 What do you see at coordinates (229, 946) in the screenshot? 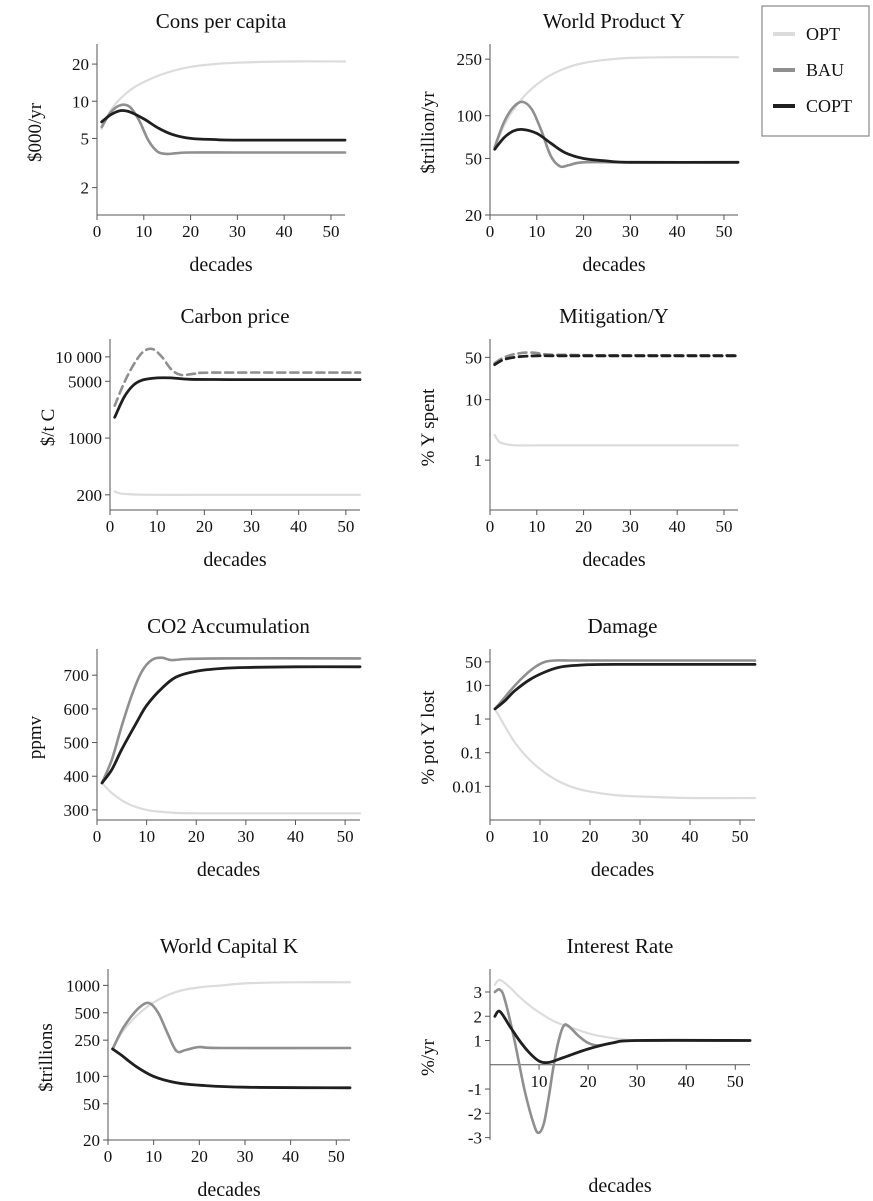
I see `chart-title: World Capital K` at bounding box center [229, 946].